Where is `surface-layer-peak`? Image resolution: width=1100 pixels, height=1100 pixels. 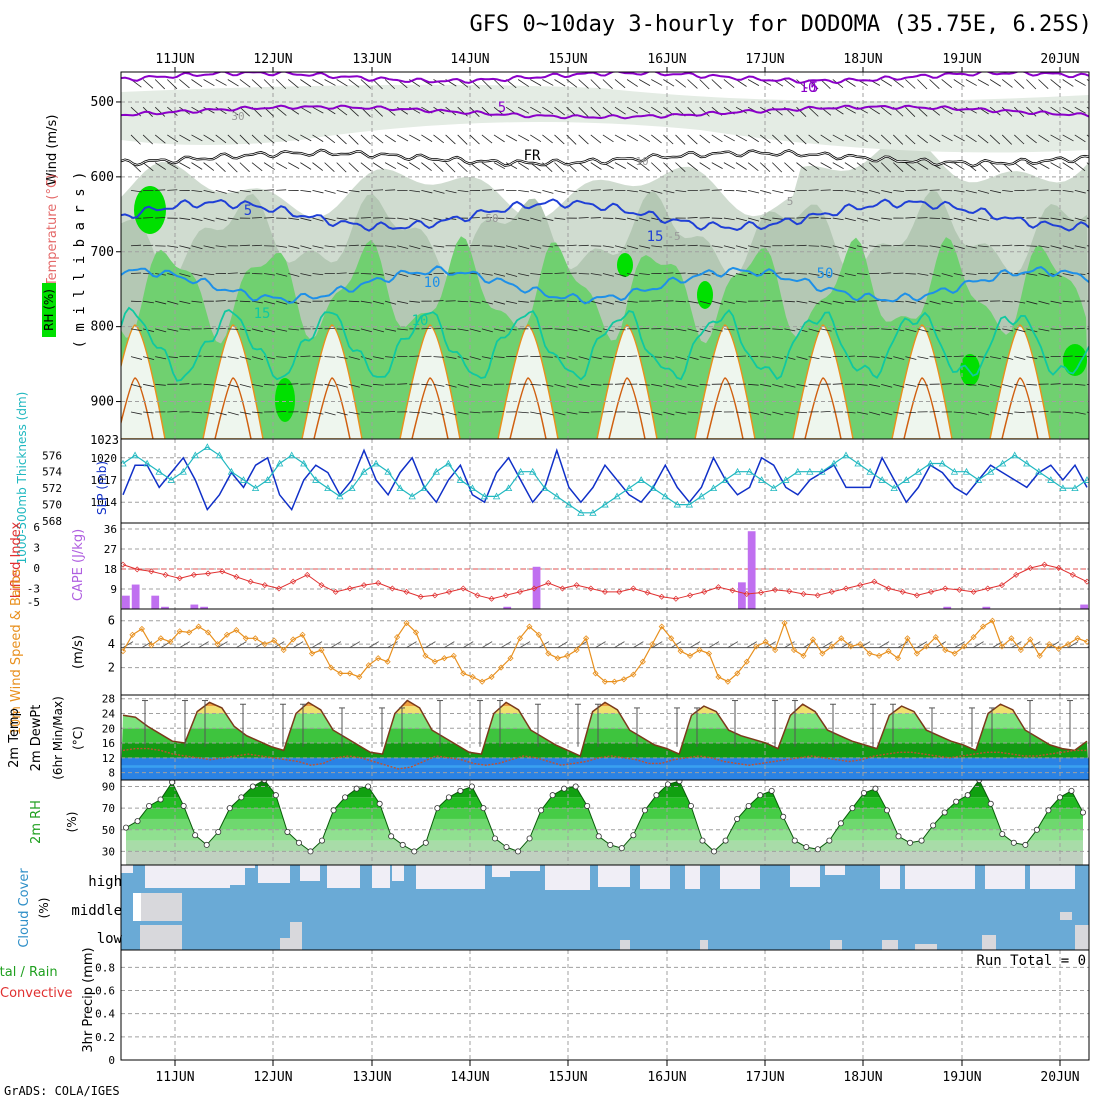 surface-layer-peak is located at coordinates (1020, 381).